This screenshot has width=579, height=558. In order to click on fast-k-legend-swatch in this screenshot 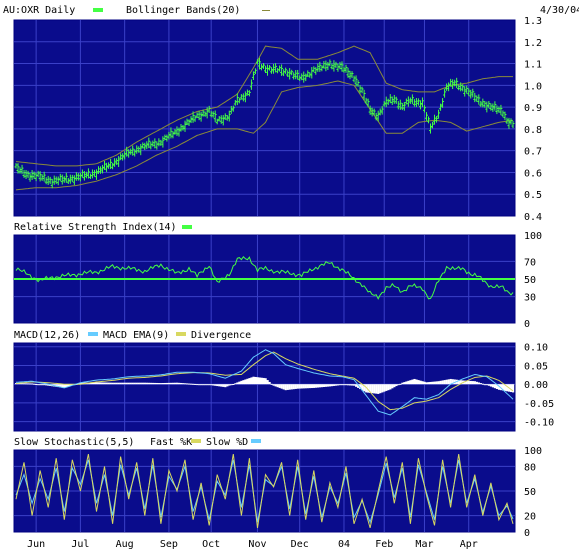, I will do `click(196, 441)`.